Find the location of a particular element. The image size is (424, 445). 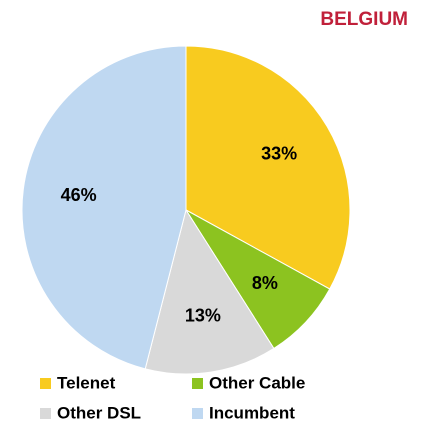

legend-label: Other DSL is located at coordinates (99, 412).